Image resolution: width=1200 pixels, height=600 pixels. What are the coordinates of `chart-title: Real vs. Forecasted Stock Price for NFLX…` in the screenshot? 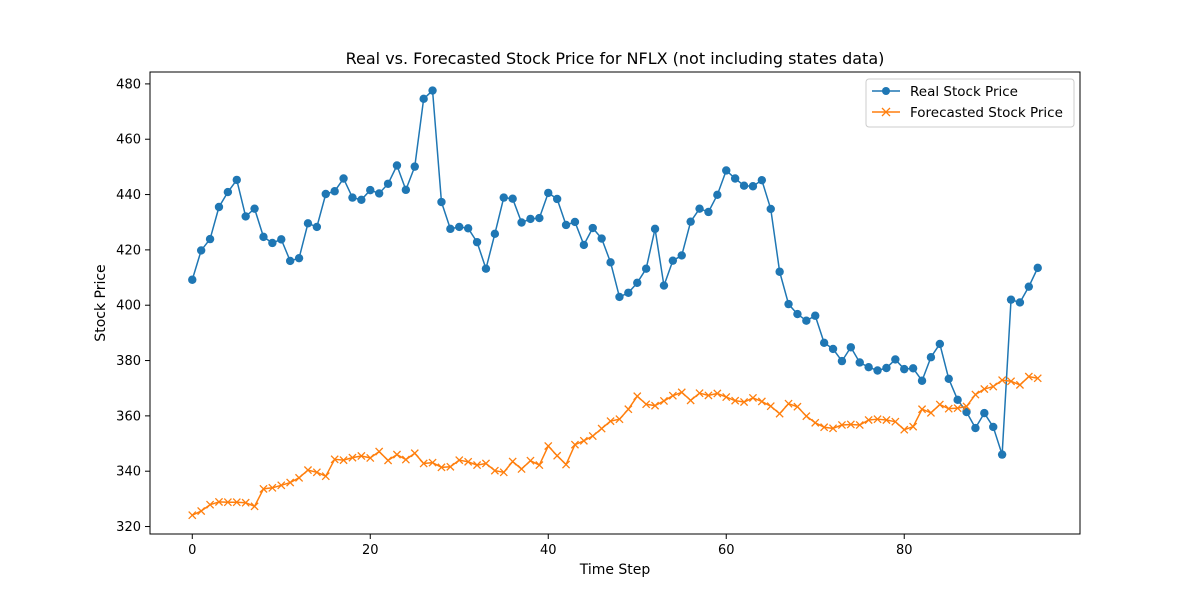 It's located at (615, 58).